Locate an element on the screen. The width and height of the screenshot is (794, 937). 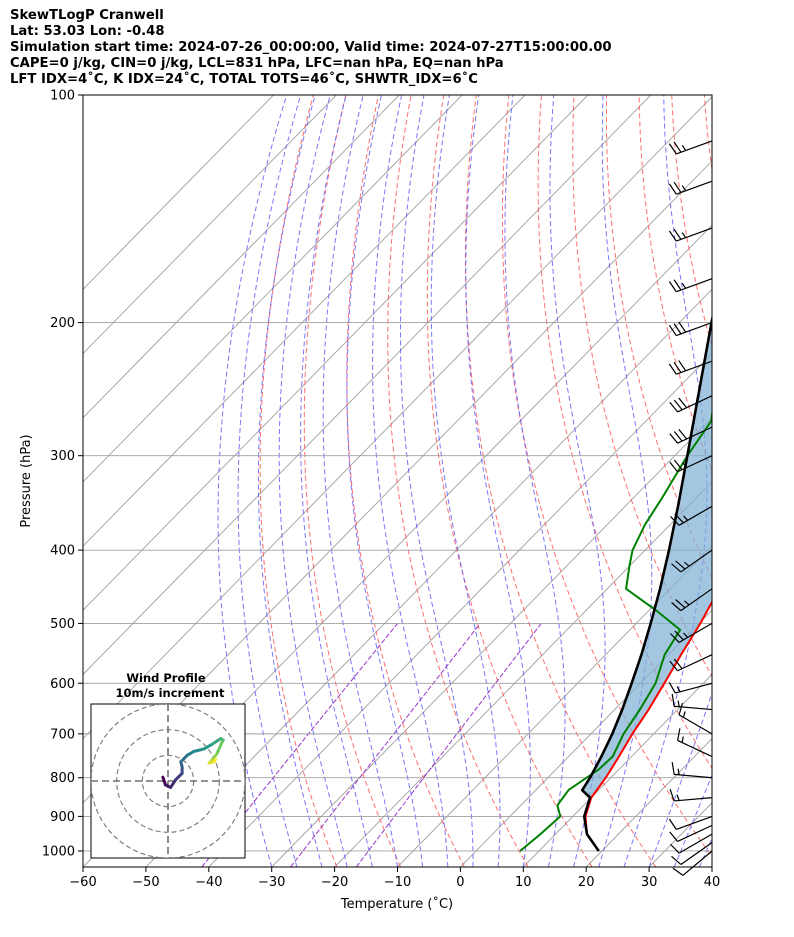
y-tick-label: 700 is located at coordinates (62, 734).